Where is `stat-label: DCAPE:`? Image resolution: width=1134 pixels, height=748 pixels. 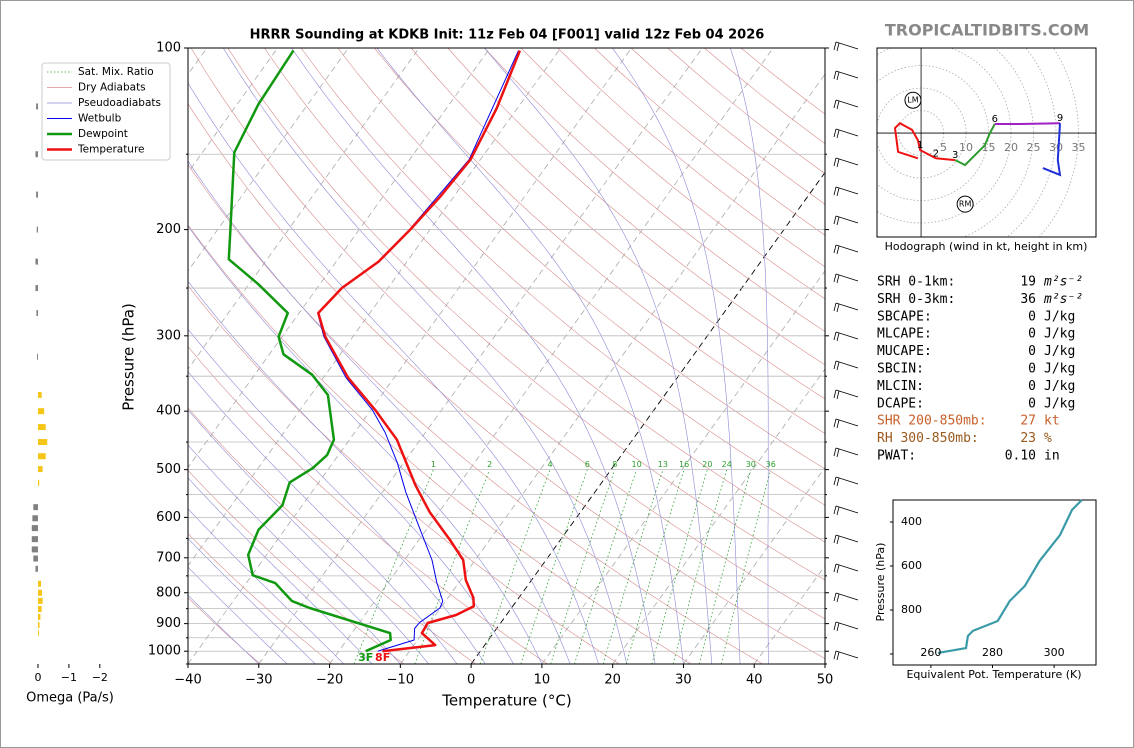
stat-label: DCAPE: is located at coordinates (900, 403).